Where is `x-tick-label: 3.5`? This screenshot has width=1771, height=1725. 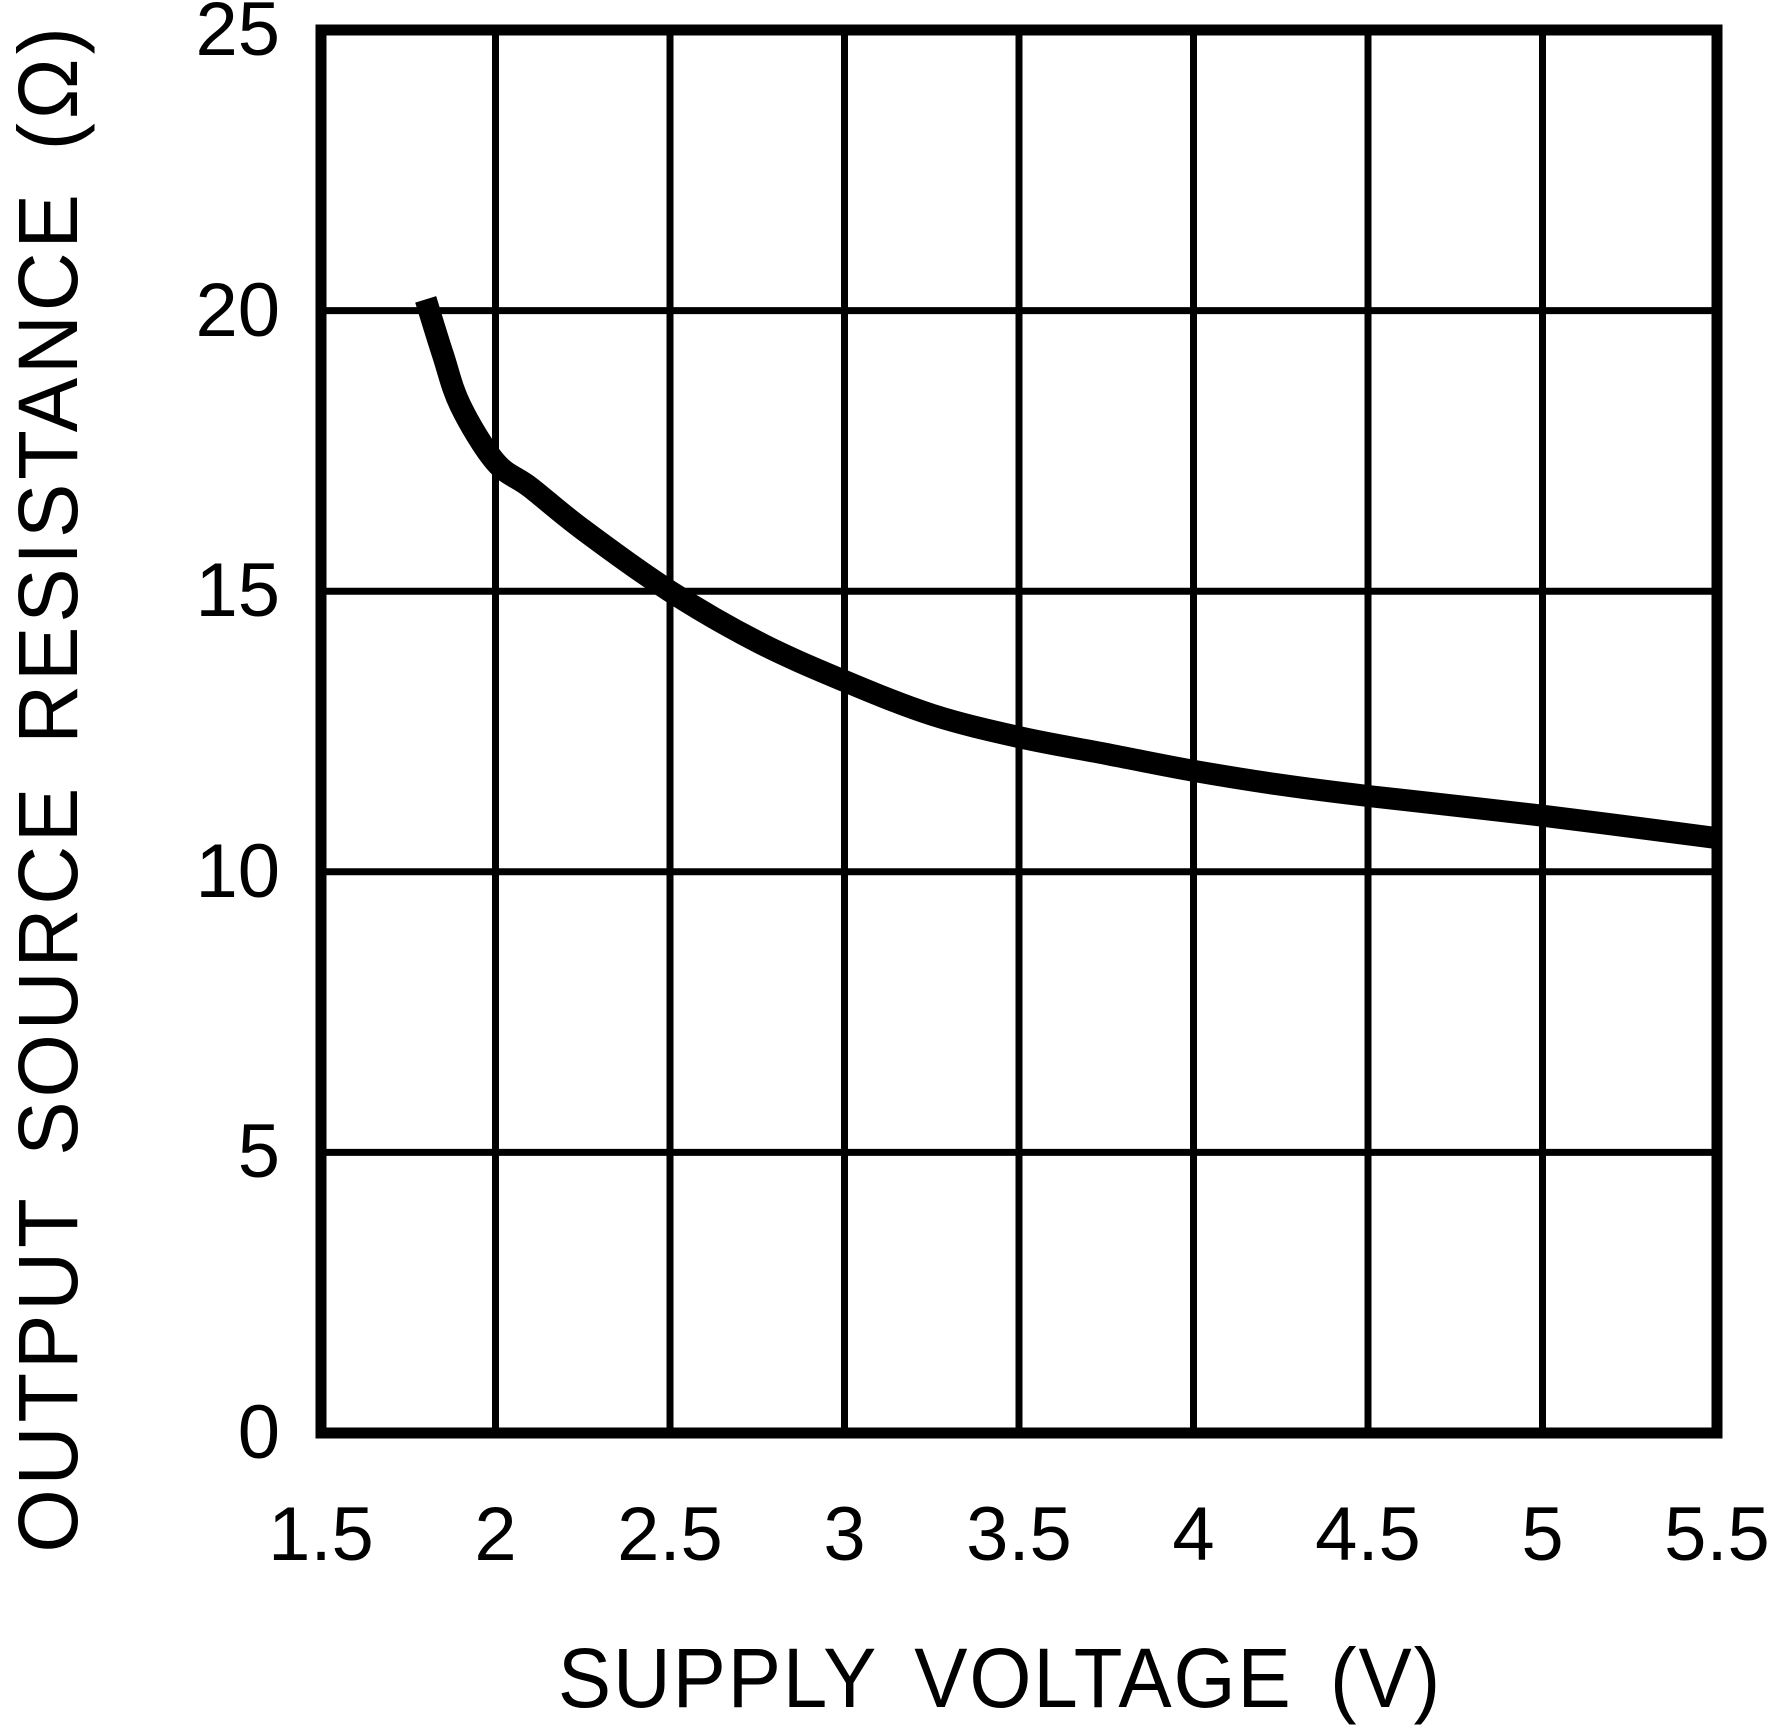 x-tick-label: 3.5 is located at coordinates (1019, 1534).